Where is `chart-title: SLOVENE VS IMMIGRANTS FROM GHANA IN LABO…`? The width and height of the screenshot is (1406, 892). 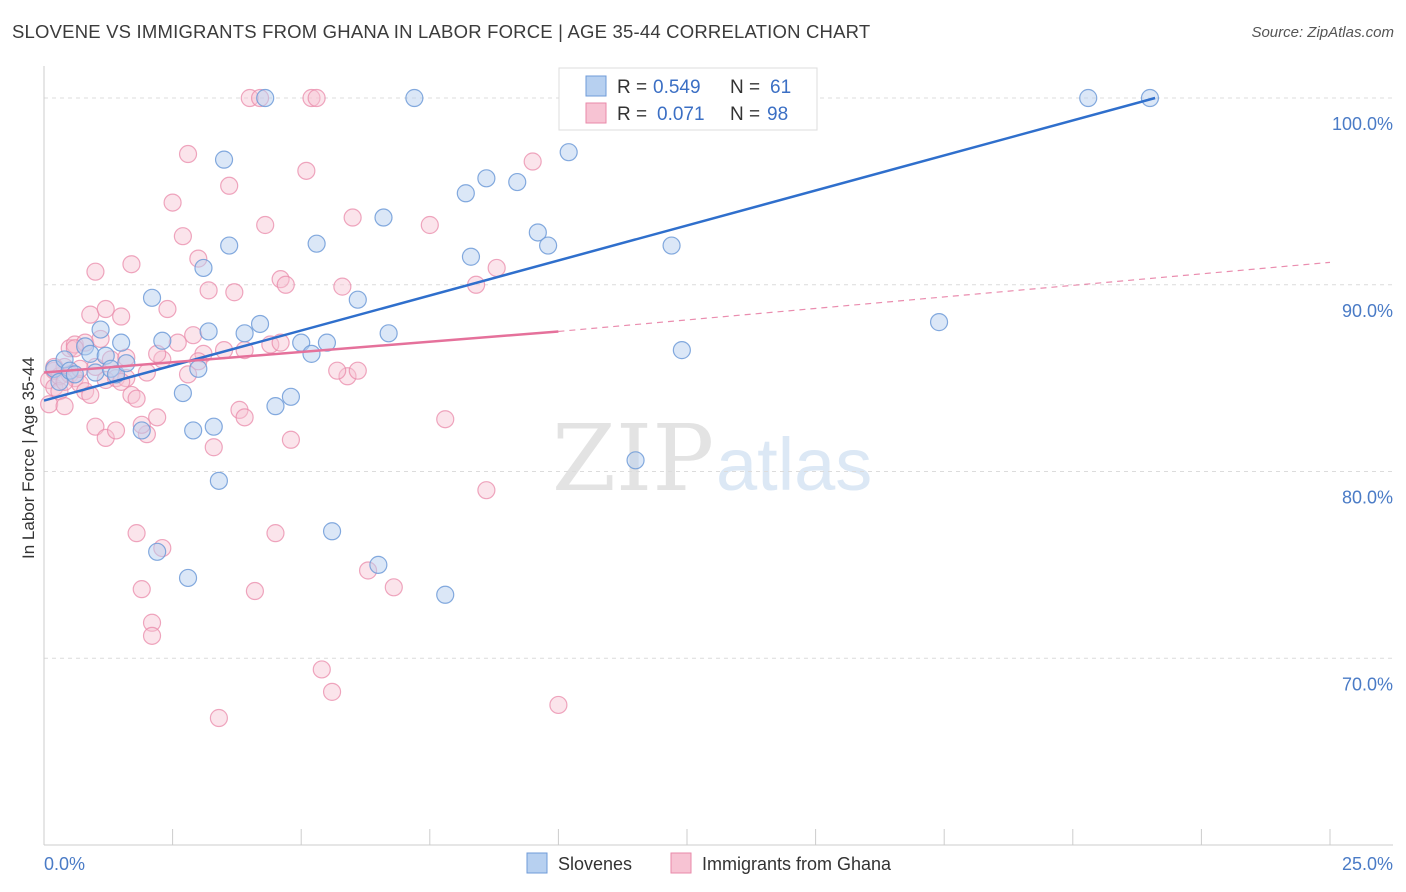 chart-title: SLOVENE VS IMMIGRANTS FROM GHANA IN LABO… is located at coordinates (441, 31).